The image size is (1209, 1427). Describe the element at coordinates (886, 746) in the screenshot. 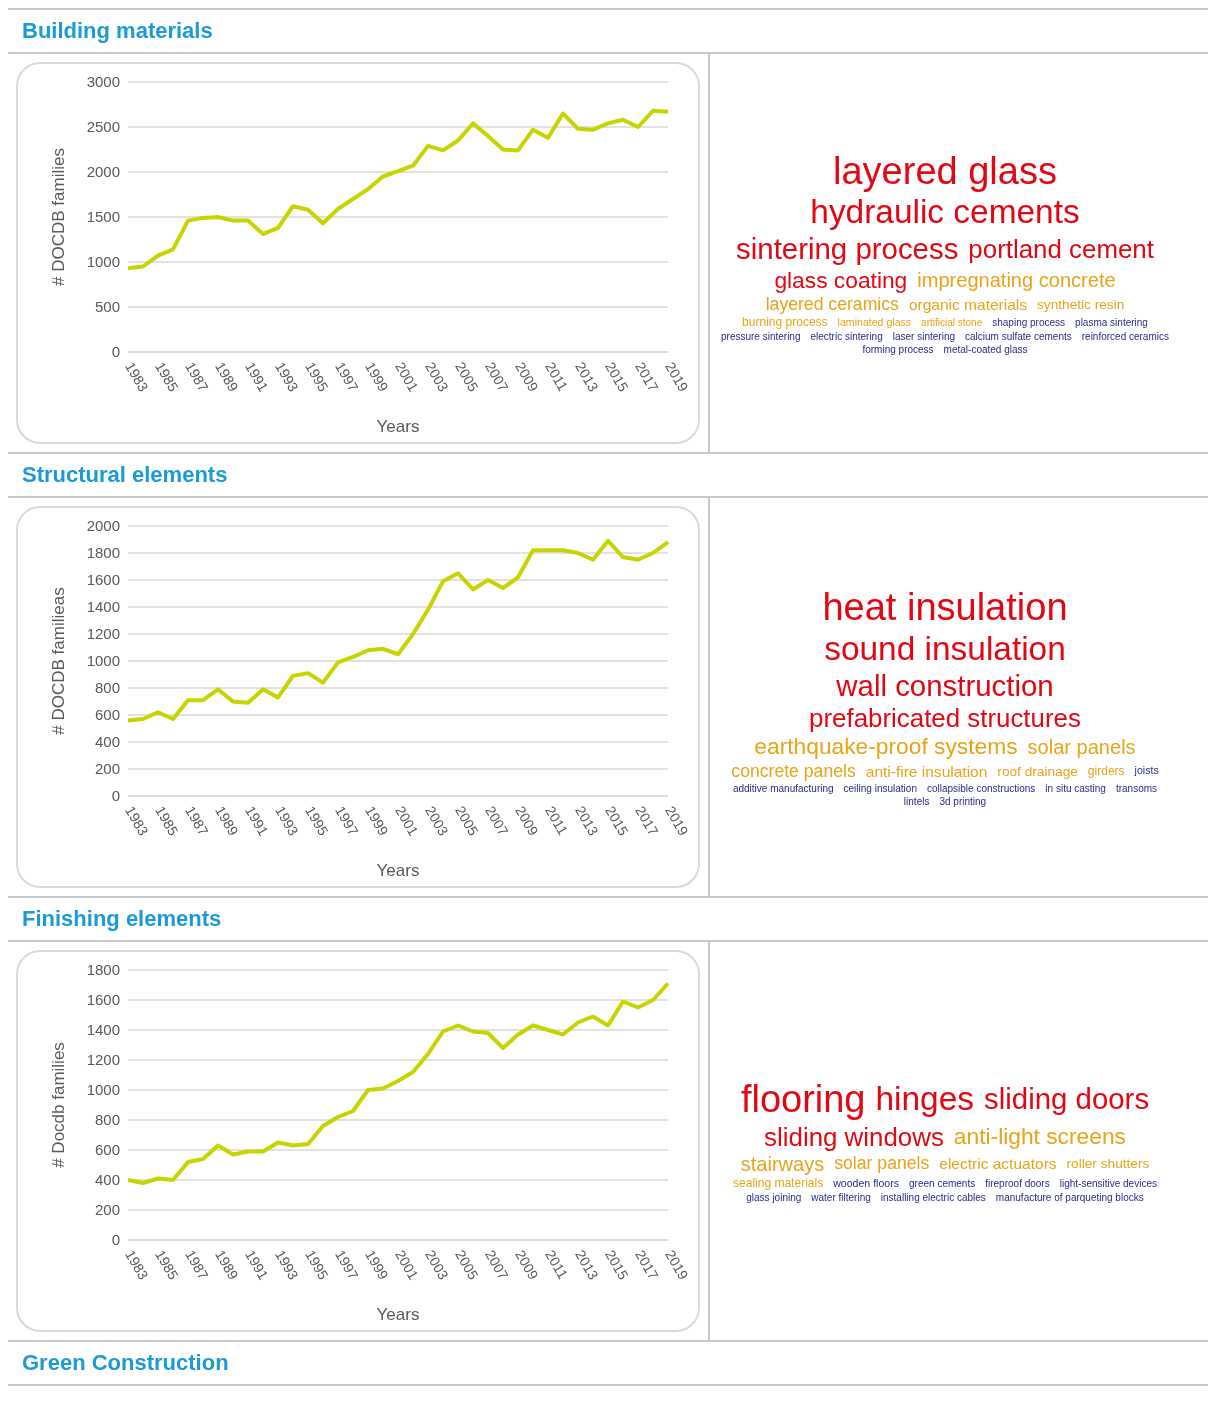

I see `text: earthquake-proof systems` at that location.